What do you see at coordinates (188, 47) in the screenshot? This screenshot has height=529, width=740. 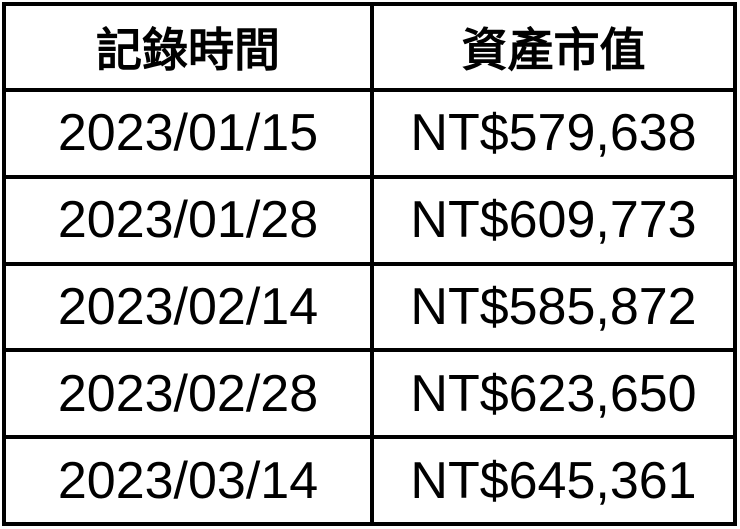 I see `header-record-time: 記錄時間` at bounding box center [188, 47].